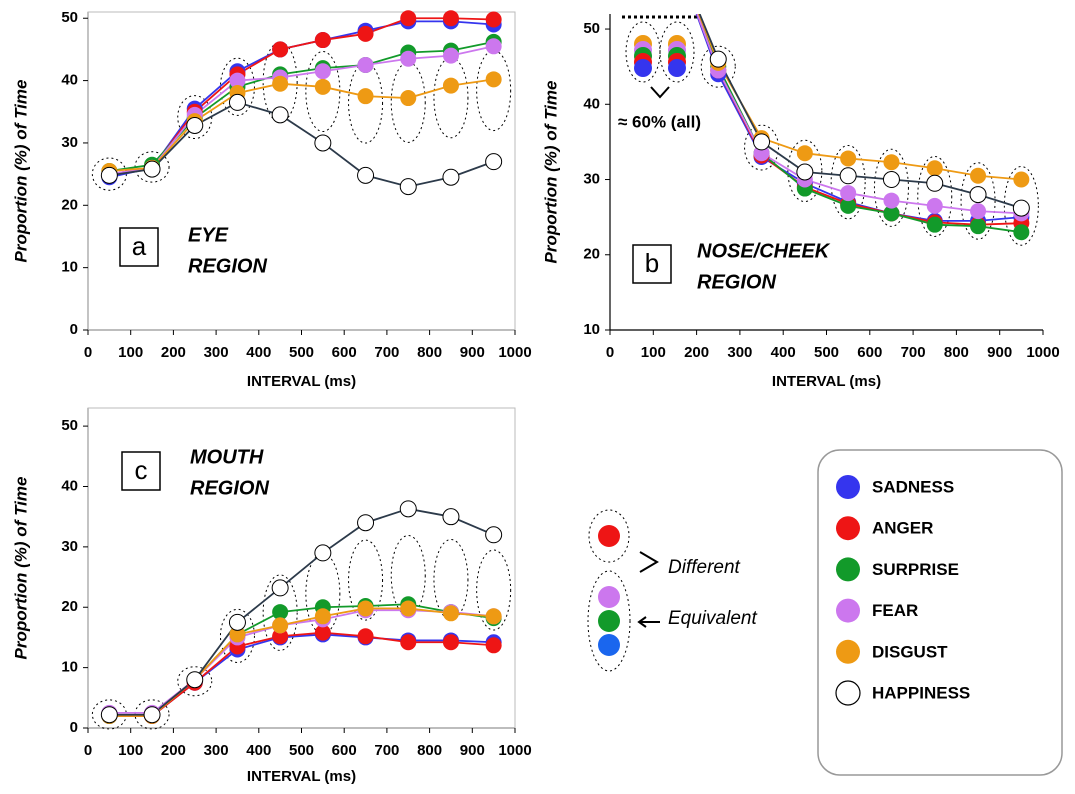 Image resolution: width=1075 pixels, height=794 pixels. What do you see at coordinates (130, 750) in the screenshot?
I see `x-tick-label: 100` at bounding box center [130, 750].